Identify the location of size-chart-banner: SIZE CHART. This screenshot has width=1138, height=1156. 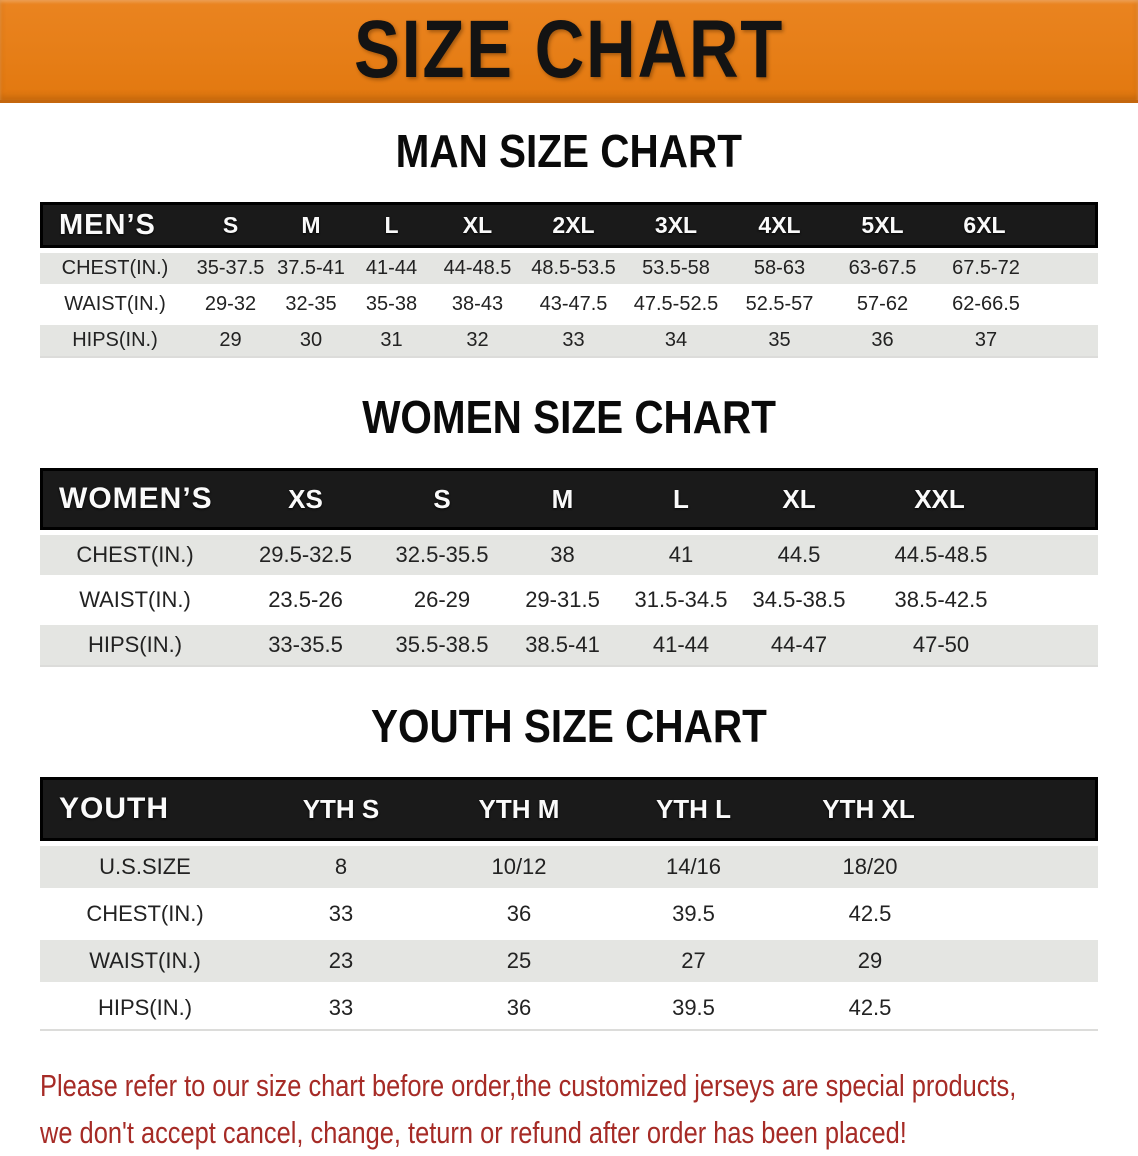
(569, 51).